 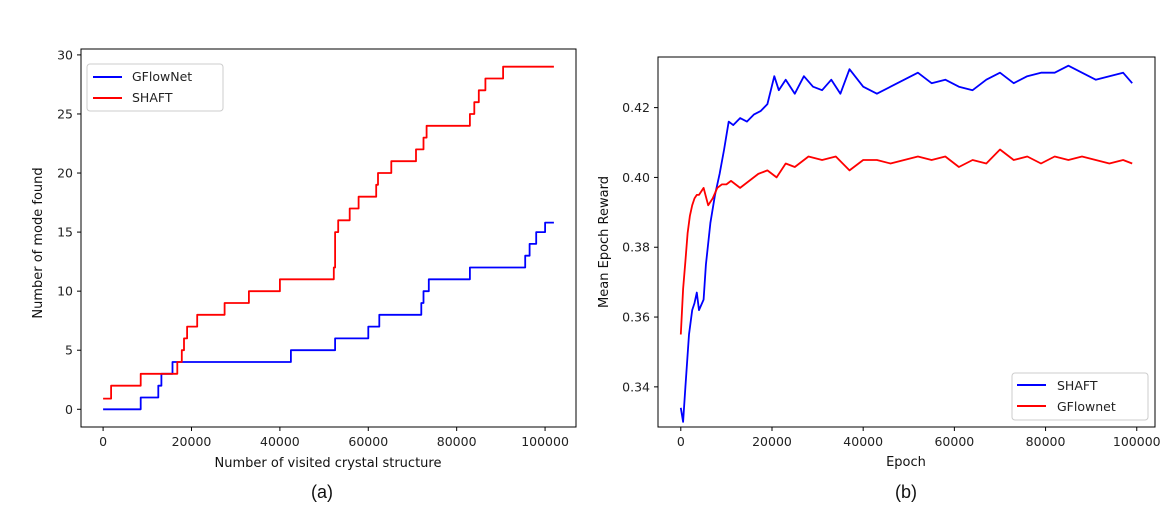 I want to click on a-y-ticks: 0 5 10 15 20 25 30, so click(x=69, y=232).